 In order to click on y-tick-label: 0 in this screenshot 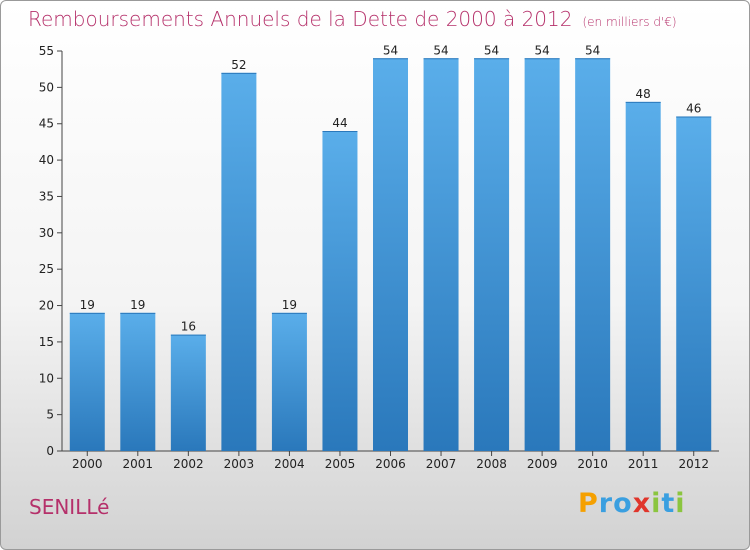, I will do `click(50, 451)`.